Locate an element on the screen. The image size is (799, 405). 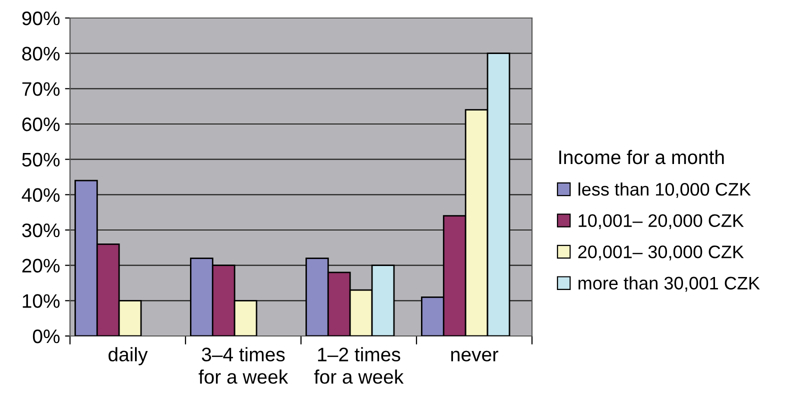
y-tick-label: 90% is located at coordinates (41, 18).